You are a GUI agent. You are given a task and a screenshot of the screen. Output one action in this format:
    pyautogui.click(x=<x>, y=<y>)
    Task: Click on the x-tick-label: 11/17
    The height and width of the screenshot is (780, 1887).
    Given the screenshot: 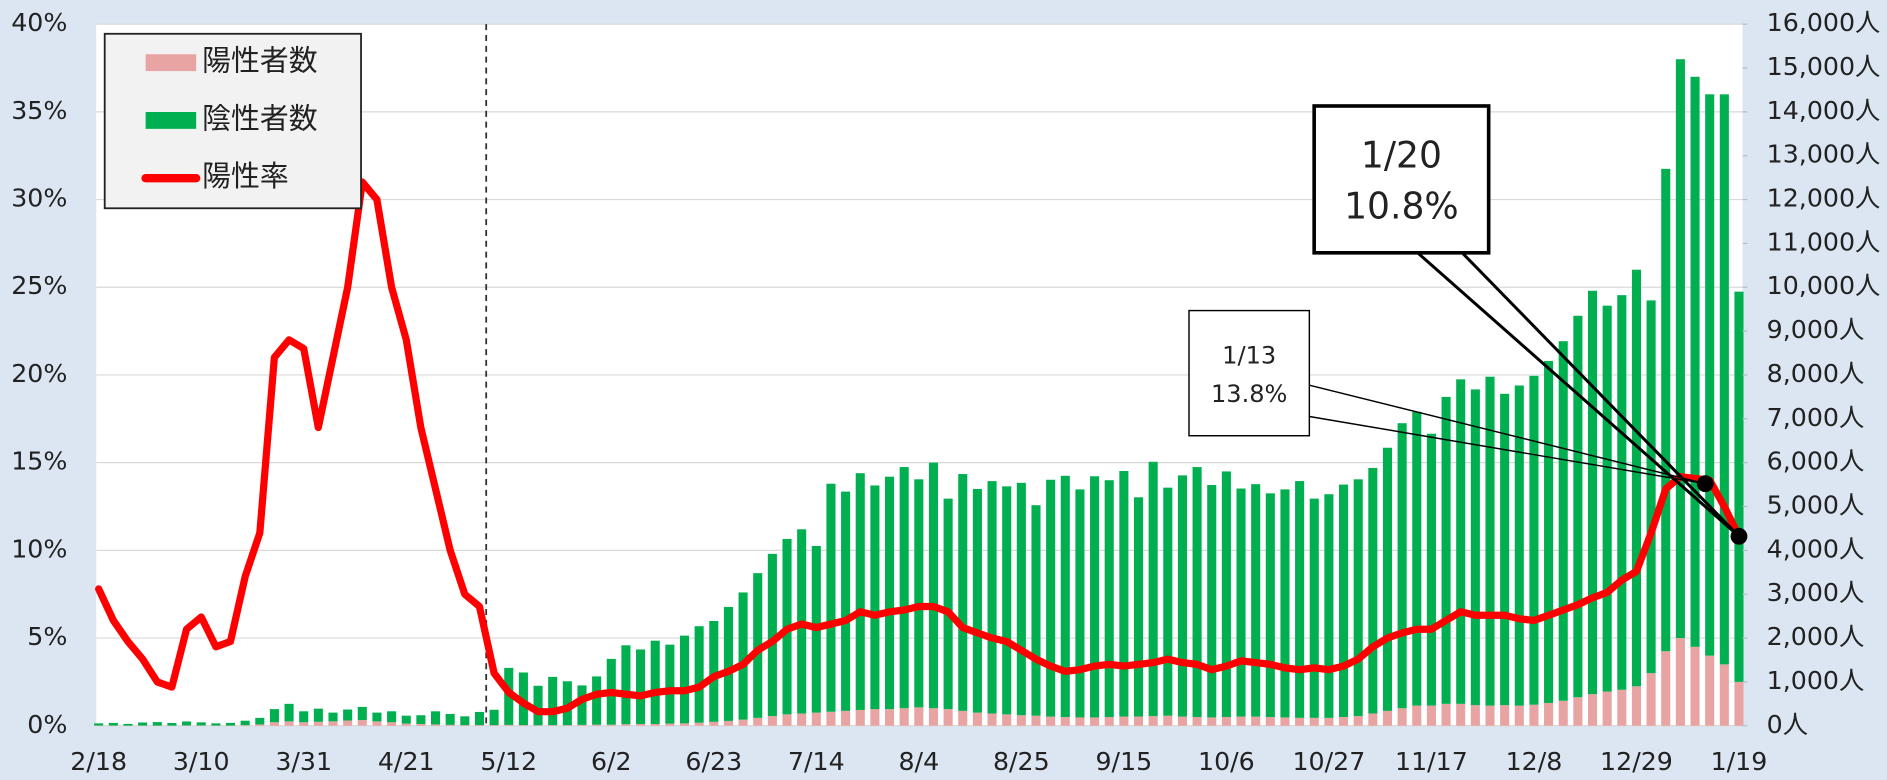 What is the action you would take?
    pyautogui.click(x=1431, y=761)
    